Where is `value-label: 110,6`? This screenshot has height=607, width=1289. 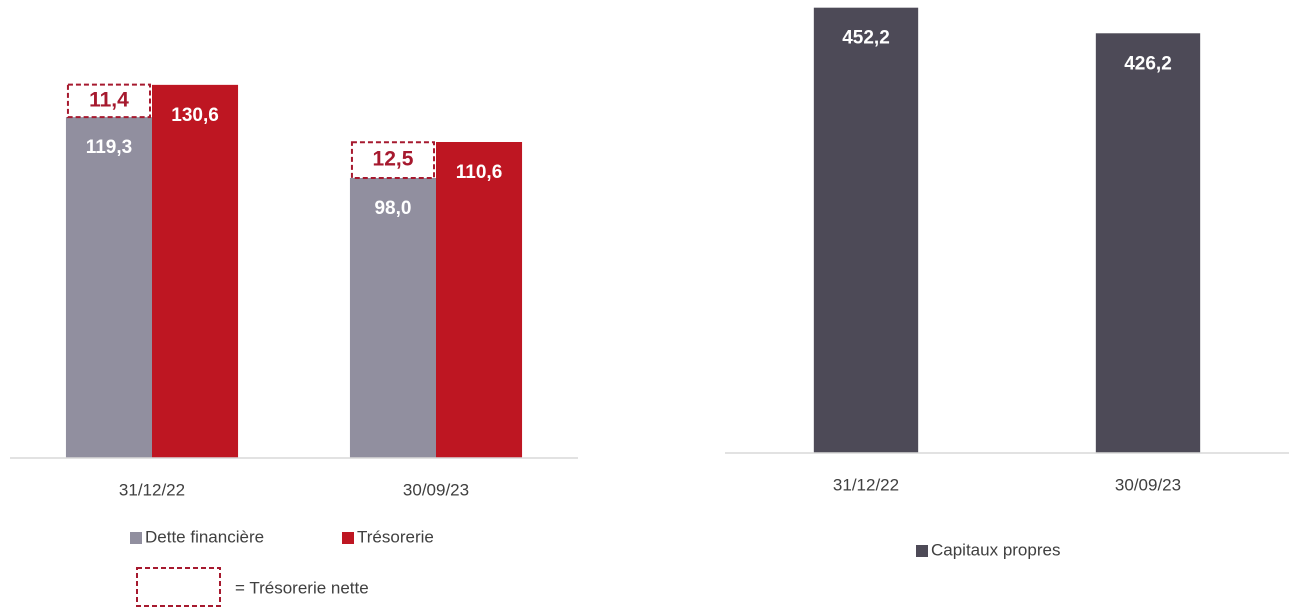 value-label: 110,6 is located at coordinates (479, 172).